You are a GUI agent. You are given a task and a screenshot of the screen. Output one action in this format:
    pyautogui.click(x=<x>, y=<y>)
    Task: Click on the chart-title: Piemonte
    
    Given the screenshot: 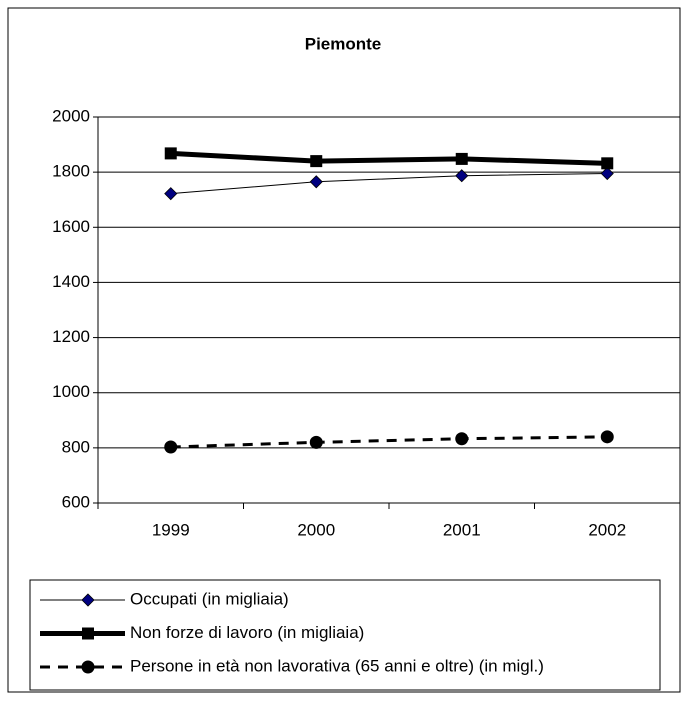 What is the action you would take?
    pyautogui.click(x=343, y=43)
    